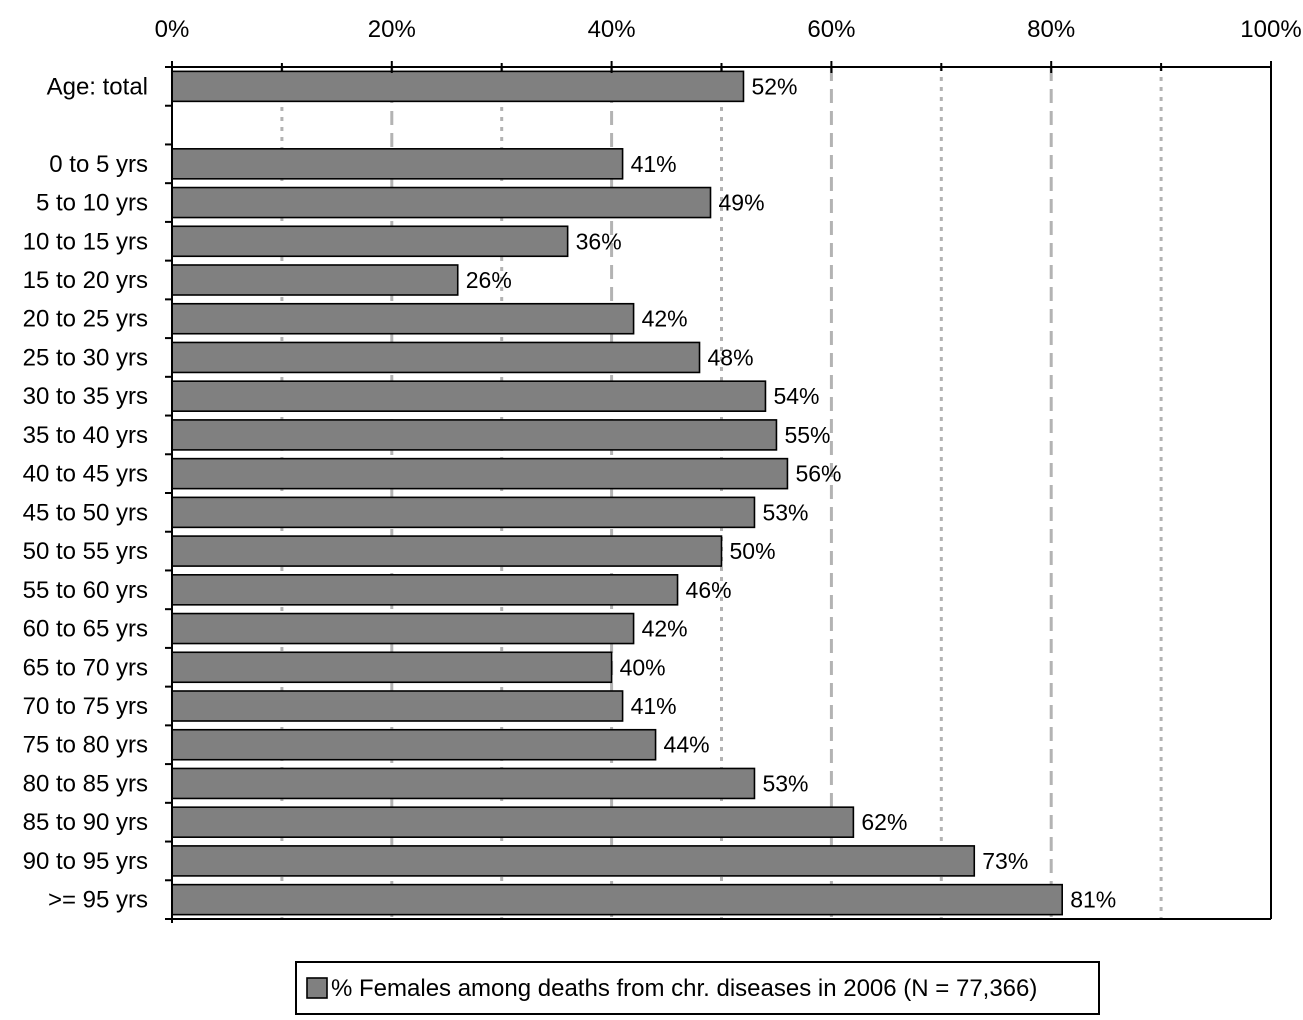 The width and height of the screenshot is (1303, 1020). I want to click on category-label: 45 to 50 yrs, so click(85, 512).